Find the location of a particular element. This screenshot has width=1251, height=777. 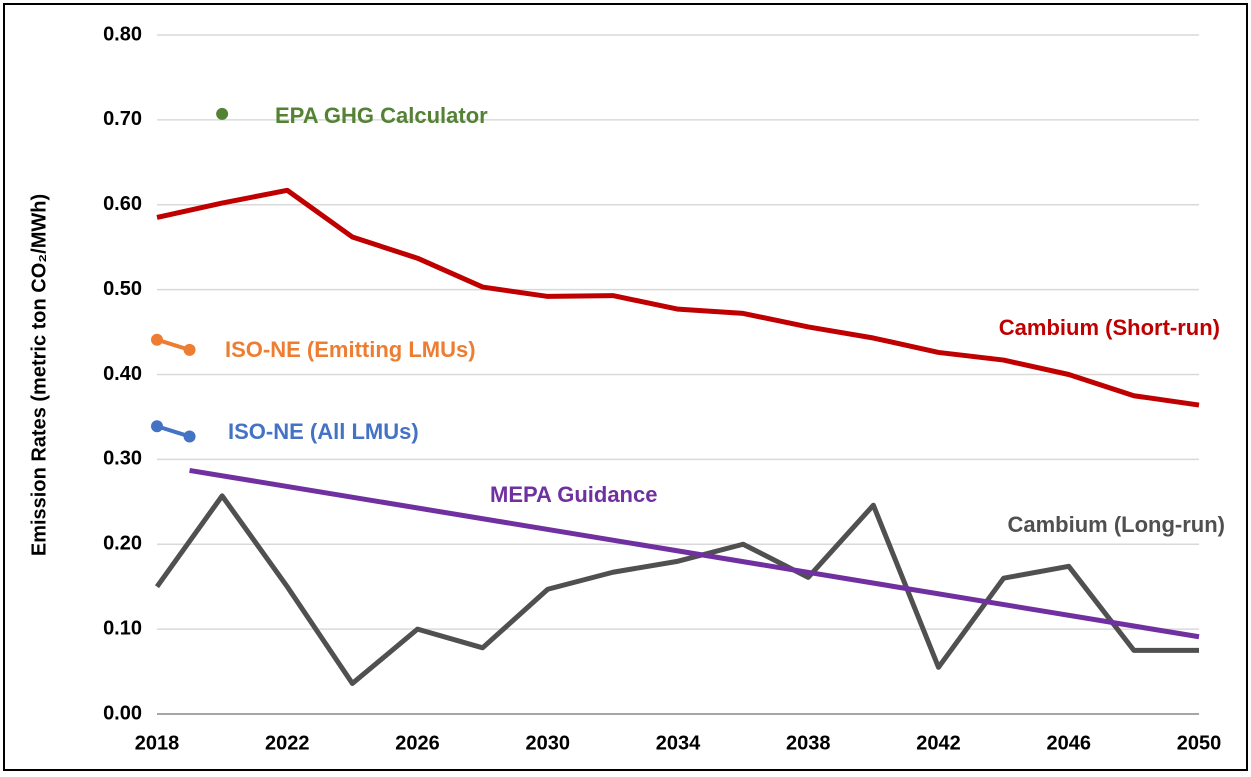

series-label: Cambium (Long-run) is located at coordinates (1116, 524).